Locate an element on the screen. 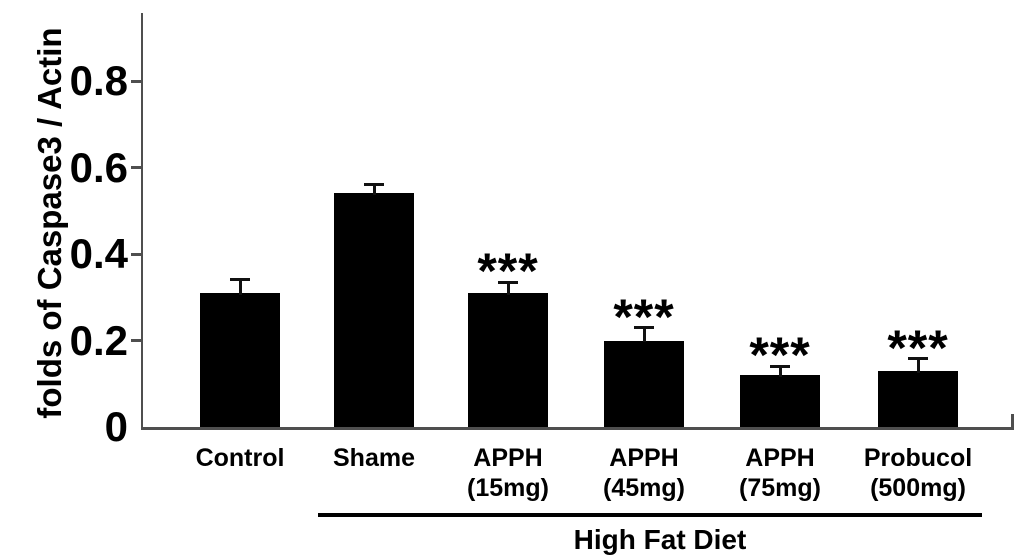 The image size is (1024, 560). x-category-label-line: (15mg) is located at coordinates (508, 488).